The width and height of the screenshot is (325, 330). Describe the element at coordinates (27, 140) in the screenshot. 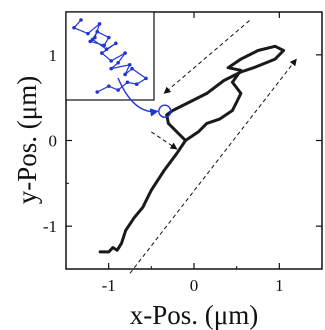

I see `y-axis-title: y-Pos. (μm)` at that location.